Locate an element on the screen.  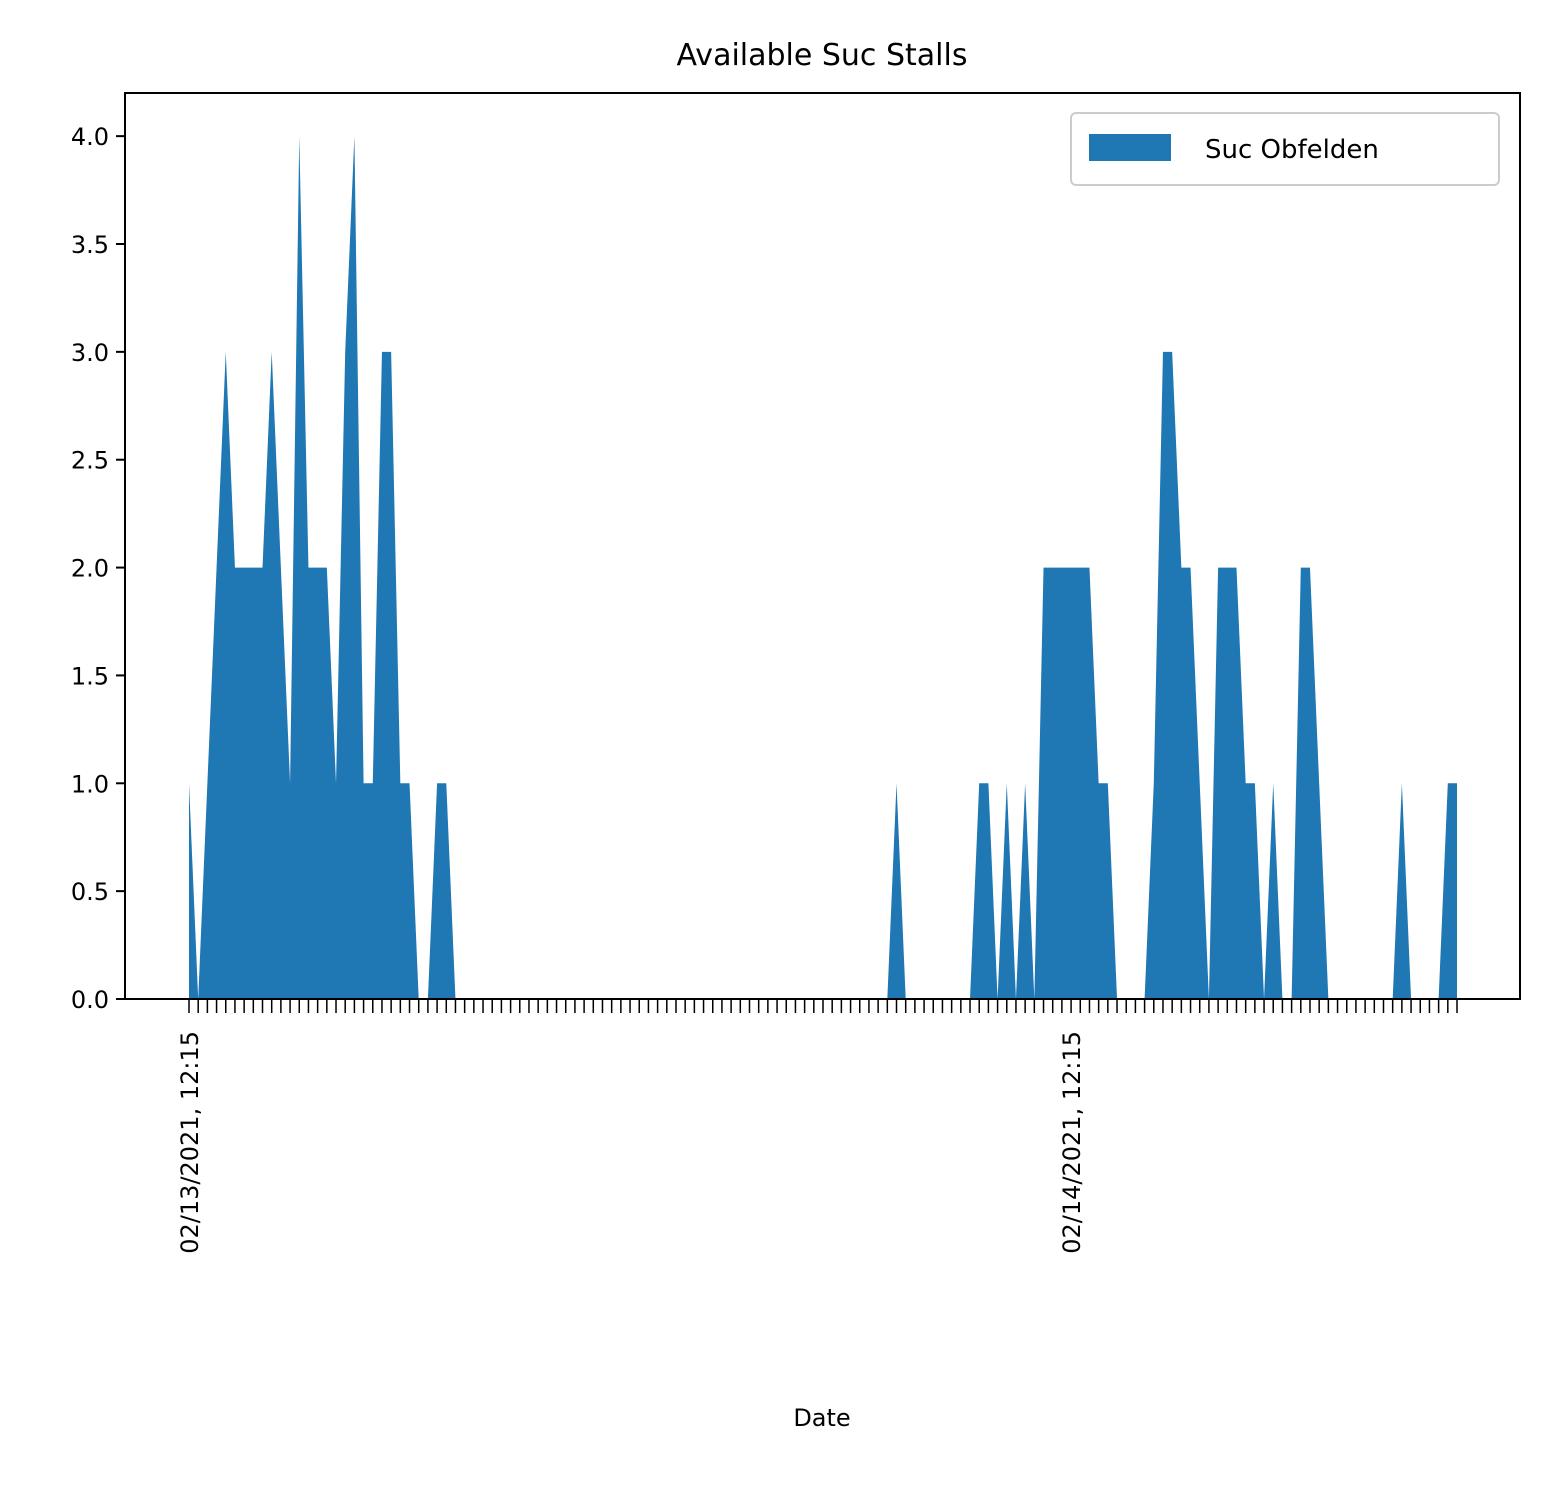
y-axis-ticks: 0.0 0.5 1.0 1.5 2.0 2.5 3.0 3.5 4.0 is located at coordinates (98, 568).